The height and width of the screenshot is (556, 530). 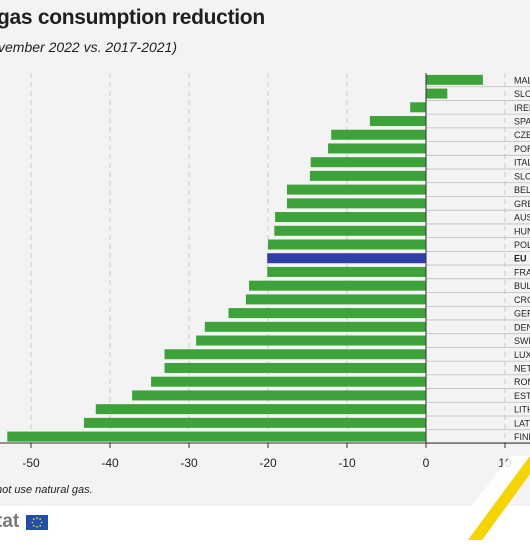 What do you see at coordinates (522, 355) in the screenshot?
I see `category-label: LUX` at bounding box center [522, 355].